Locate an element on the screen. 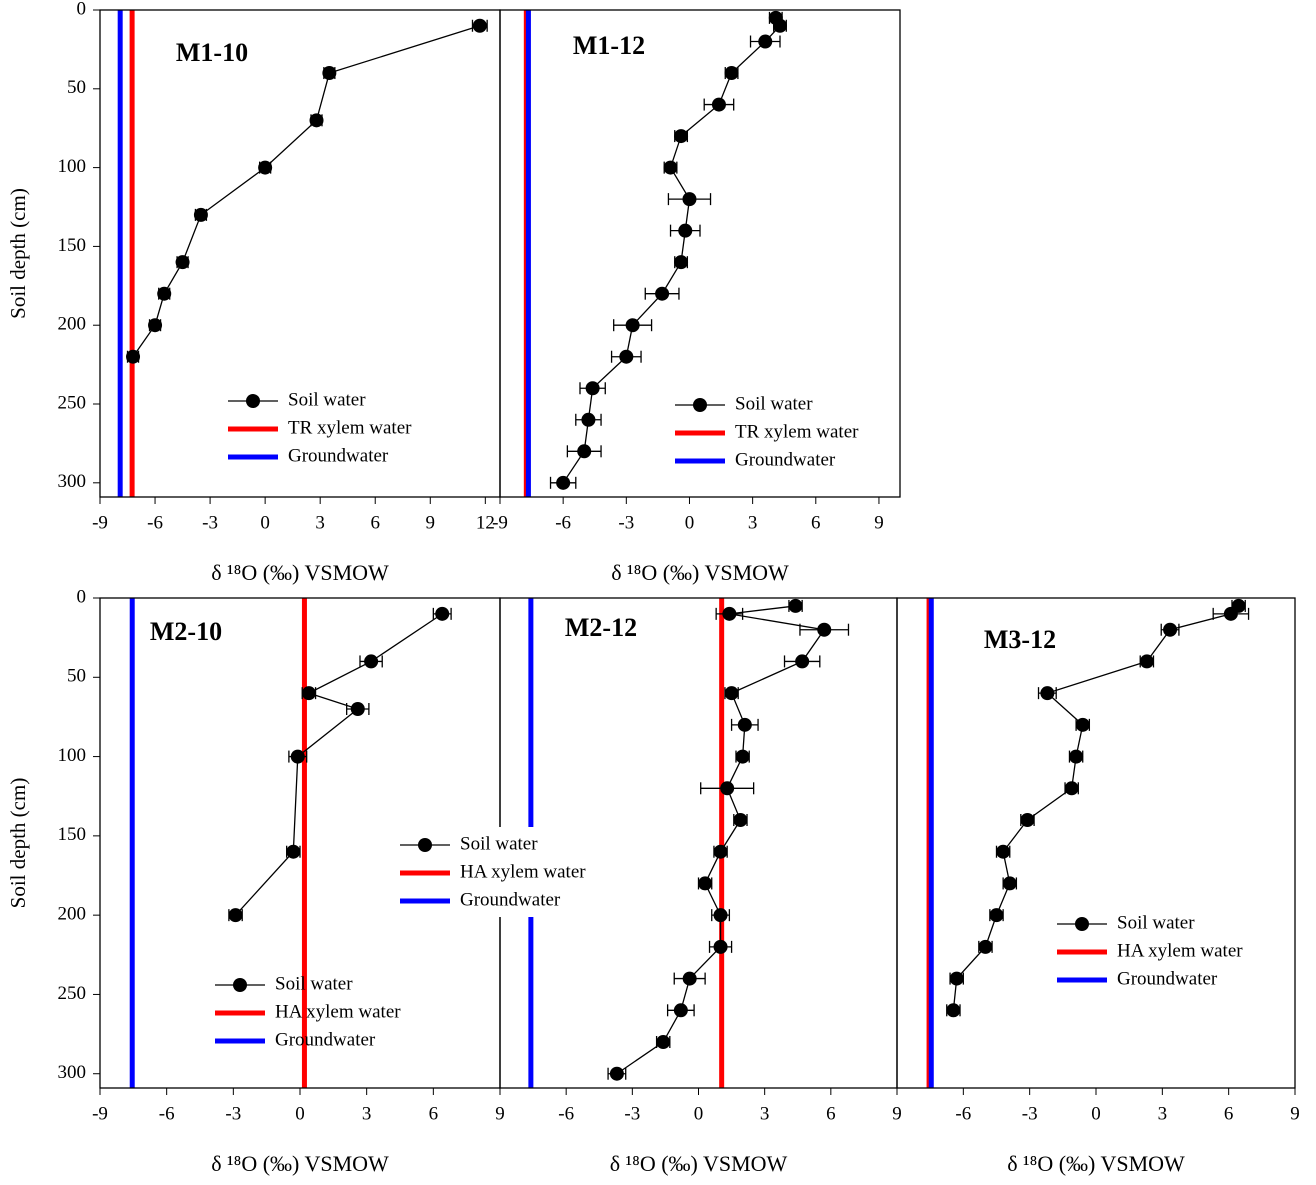  y-tick-label: 150 is located at coordinates (72, 834).